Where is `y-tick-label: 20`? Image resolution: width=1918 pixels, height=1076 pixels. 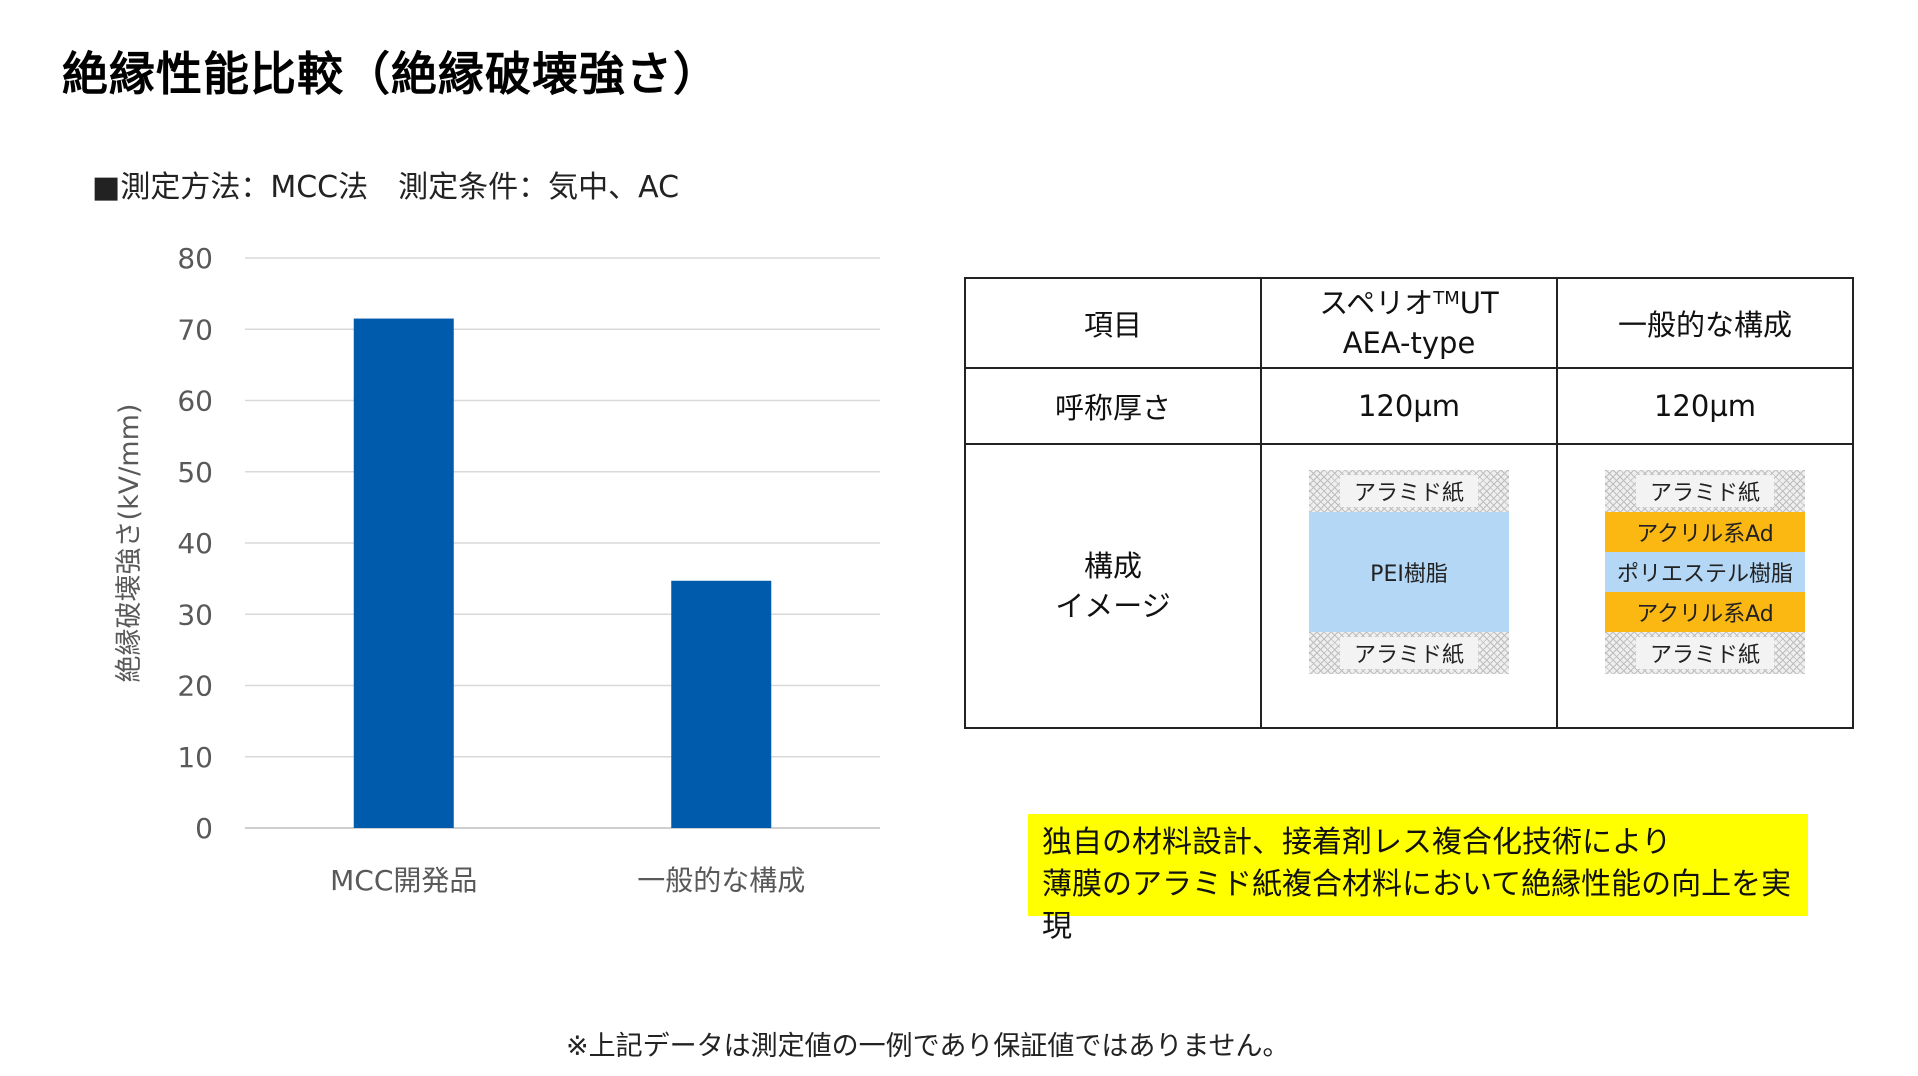 y-tick-label: 20 is located at coordinates (195, 686).